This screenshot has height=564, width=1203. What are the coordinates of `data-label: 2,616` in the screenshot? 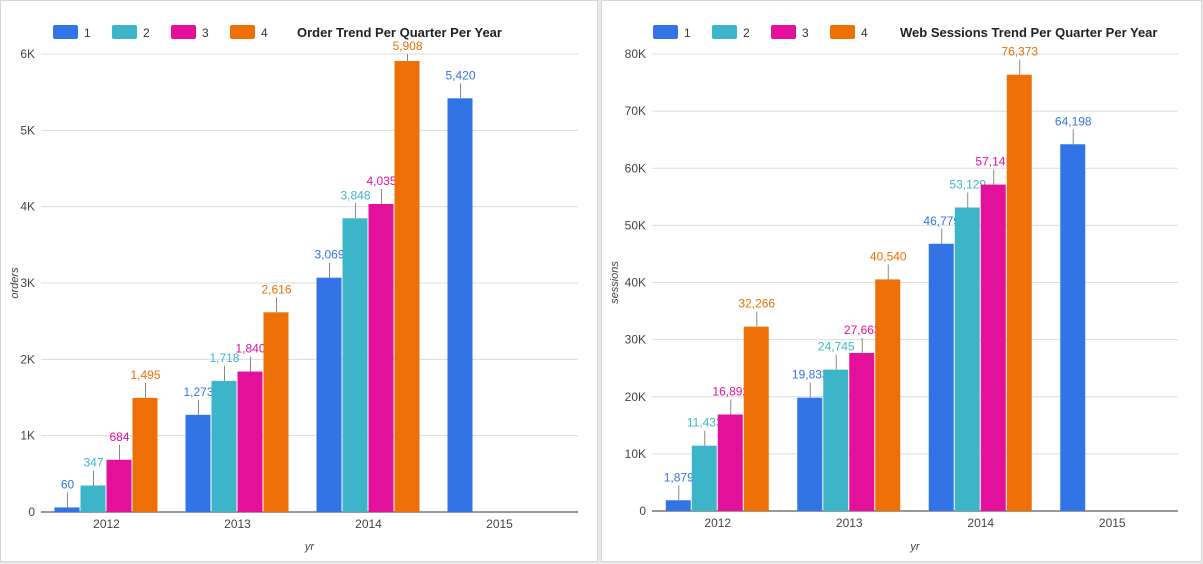 It's located at (276, 289).